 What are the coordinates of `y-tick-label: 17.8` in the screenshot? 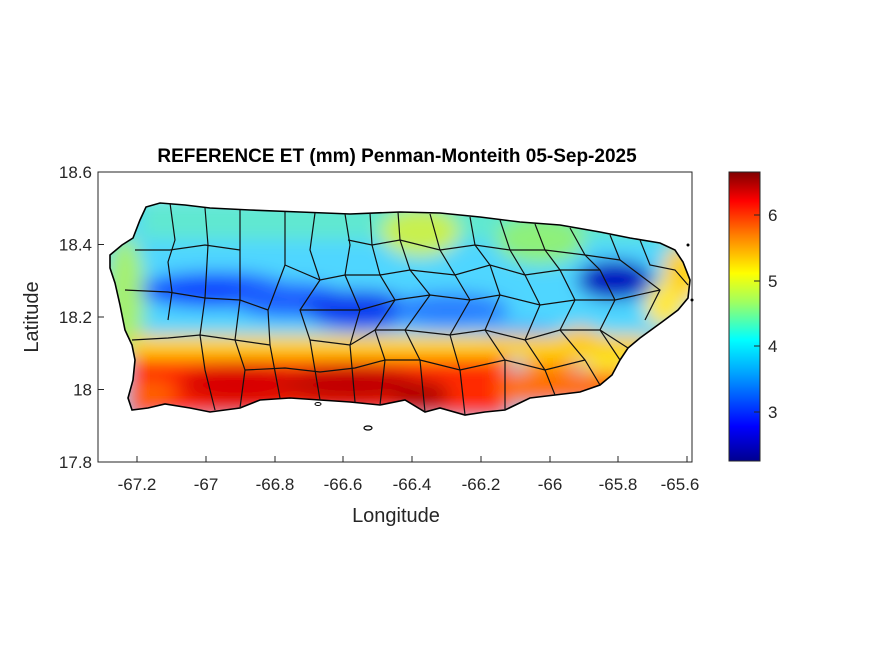 It's located at (75, 462).